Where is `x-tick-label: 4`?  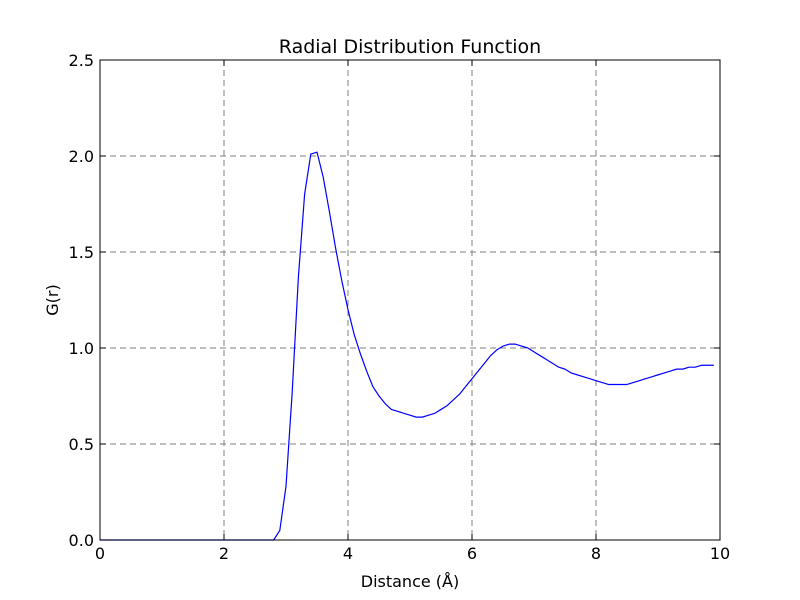 x-tick-label: 4 is located at coordinates (348, 553).